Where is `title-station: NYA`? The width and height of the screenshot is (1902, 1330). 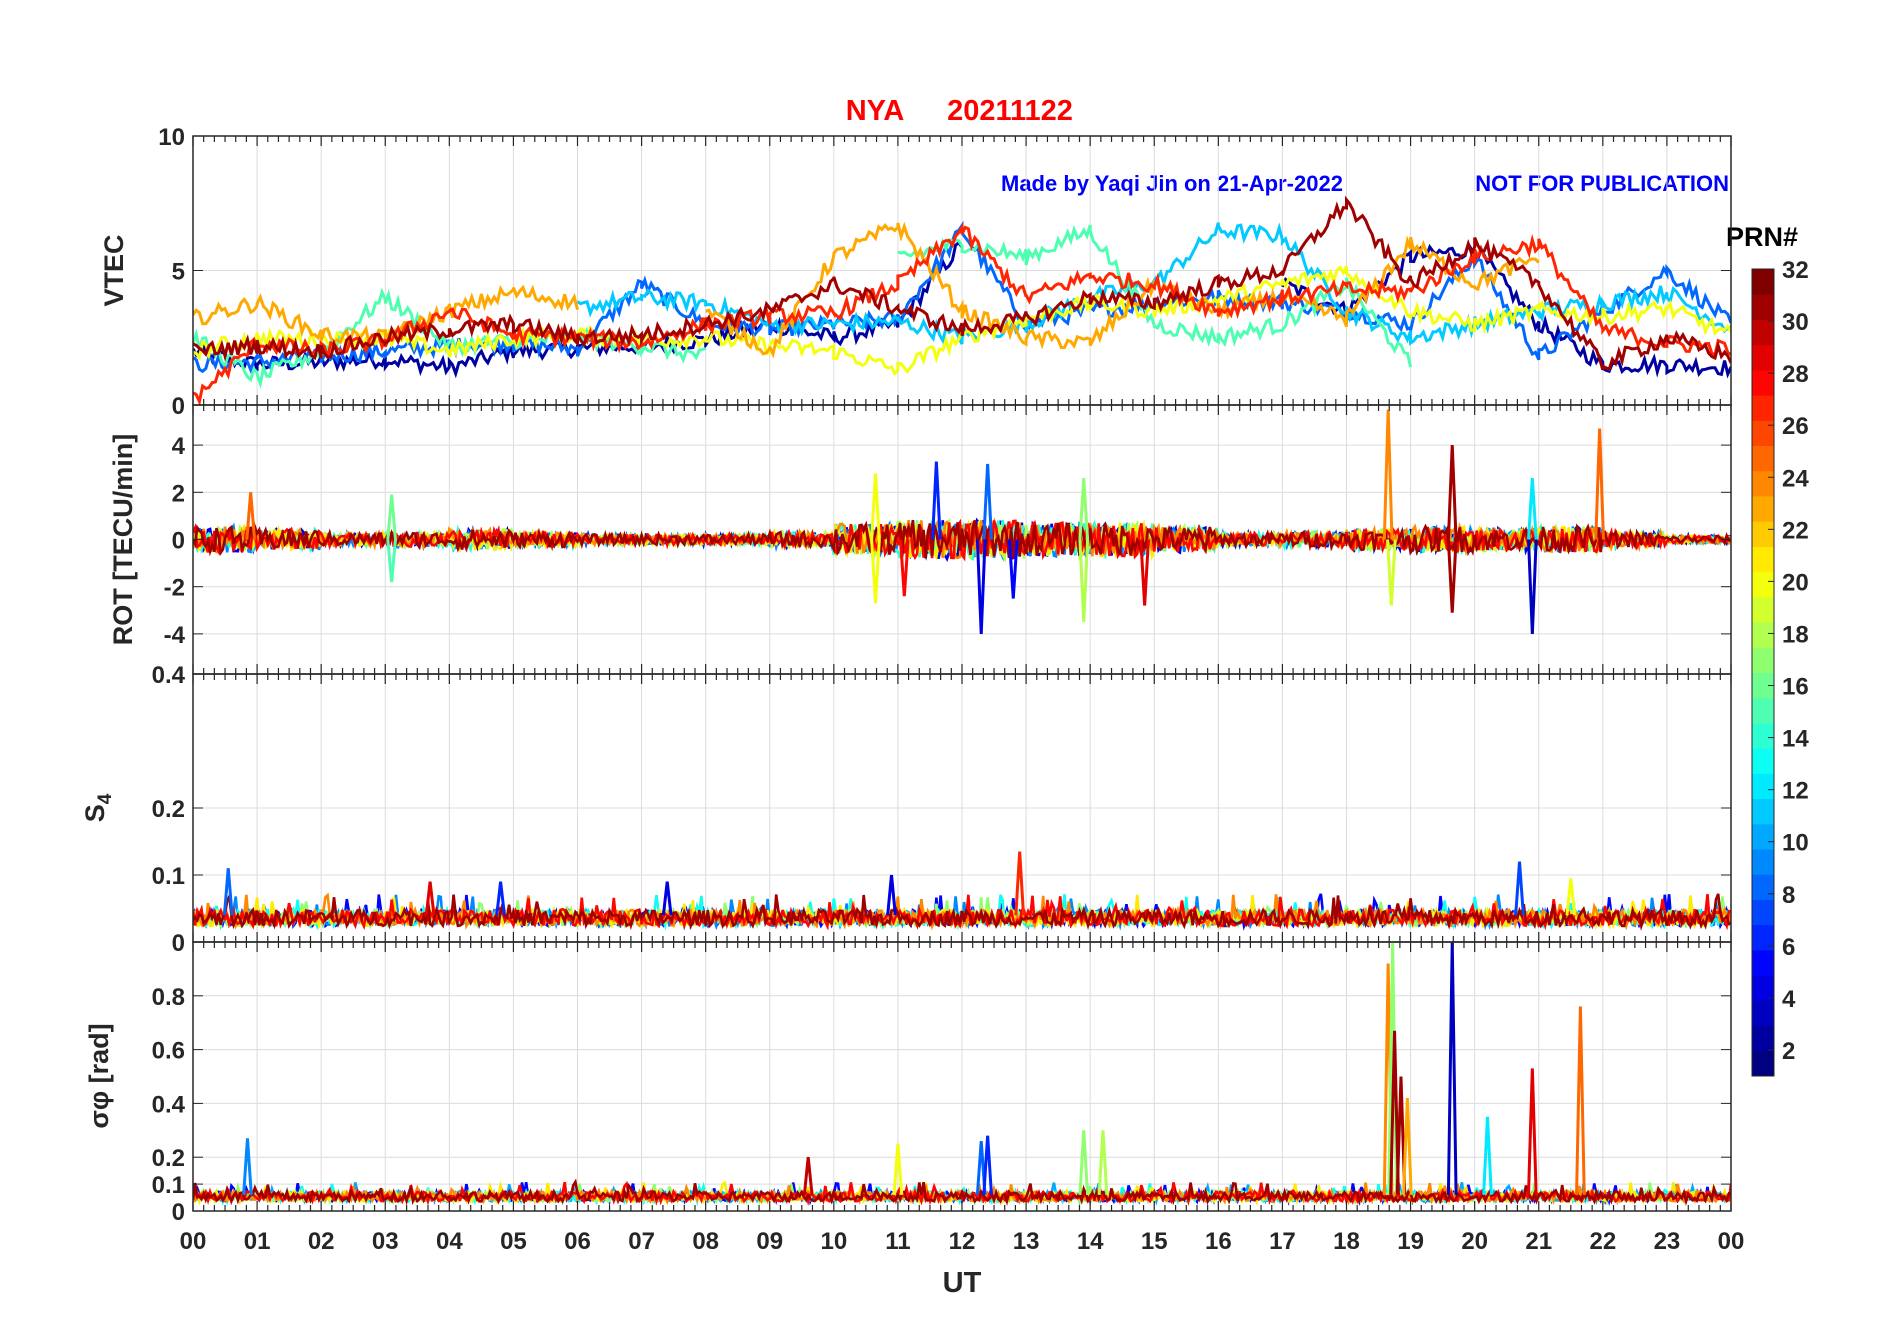 title-station: NYA is located at coordinates (875, 111).